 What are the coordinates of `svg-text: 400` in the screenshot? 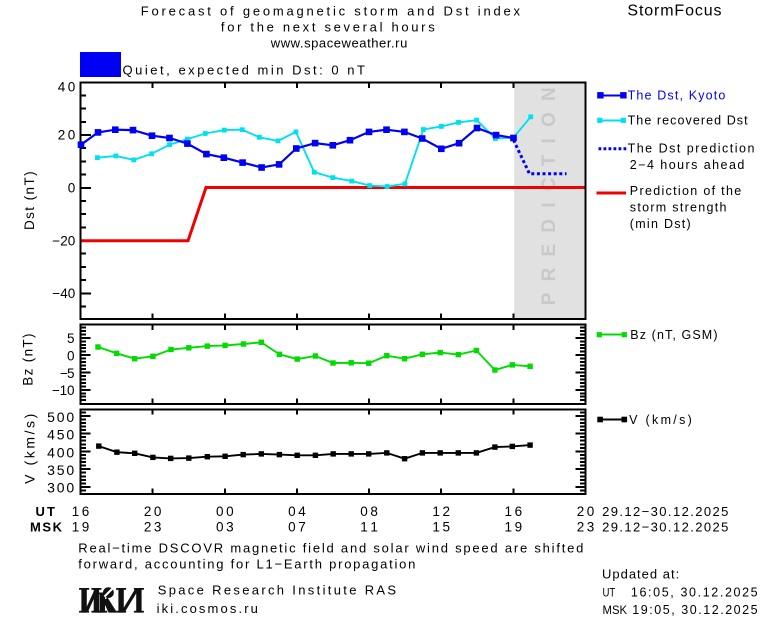 It's located at (60, 452).